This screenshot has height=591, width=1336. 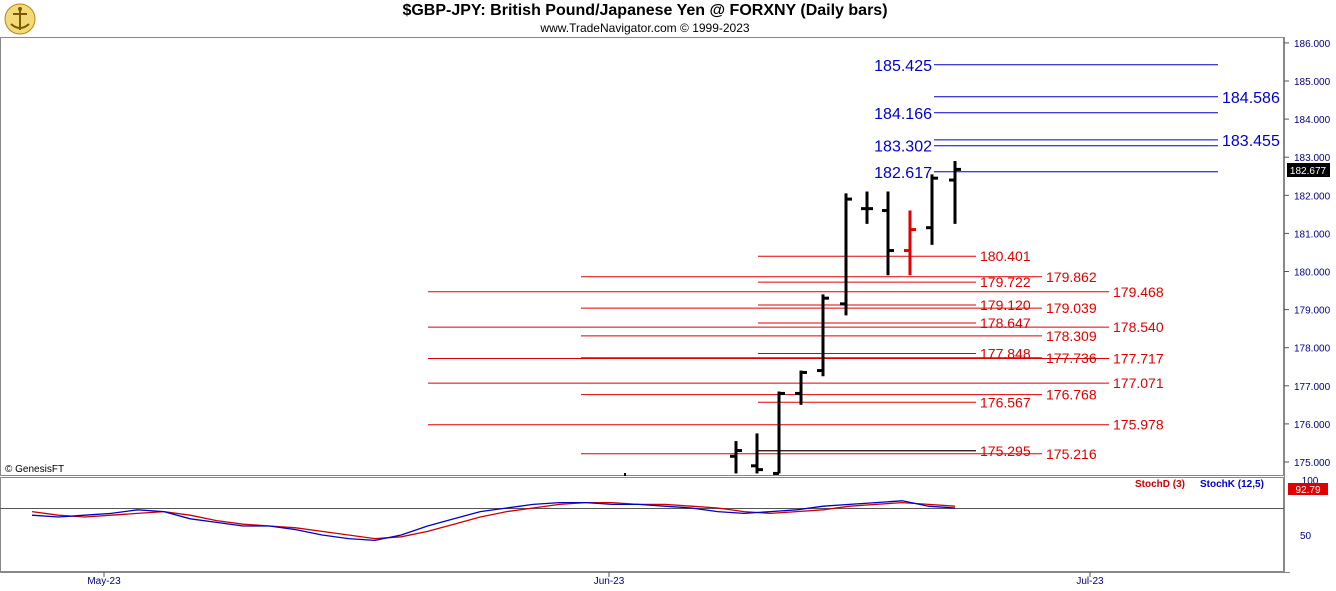 I want to click on price-axis-tick-label: 181.000, so click(x=1312, y=234).